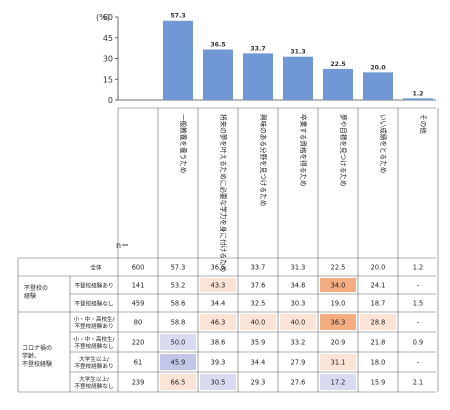  What do you see at coordinates (223, 193) in the screenshot?
I see `category-label: 将来の夢を叶えるために必要な学力を身に付けるため` at bounding box center [223, 193].